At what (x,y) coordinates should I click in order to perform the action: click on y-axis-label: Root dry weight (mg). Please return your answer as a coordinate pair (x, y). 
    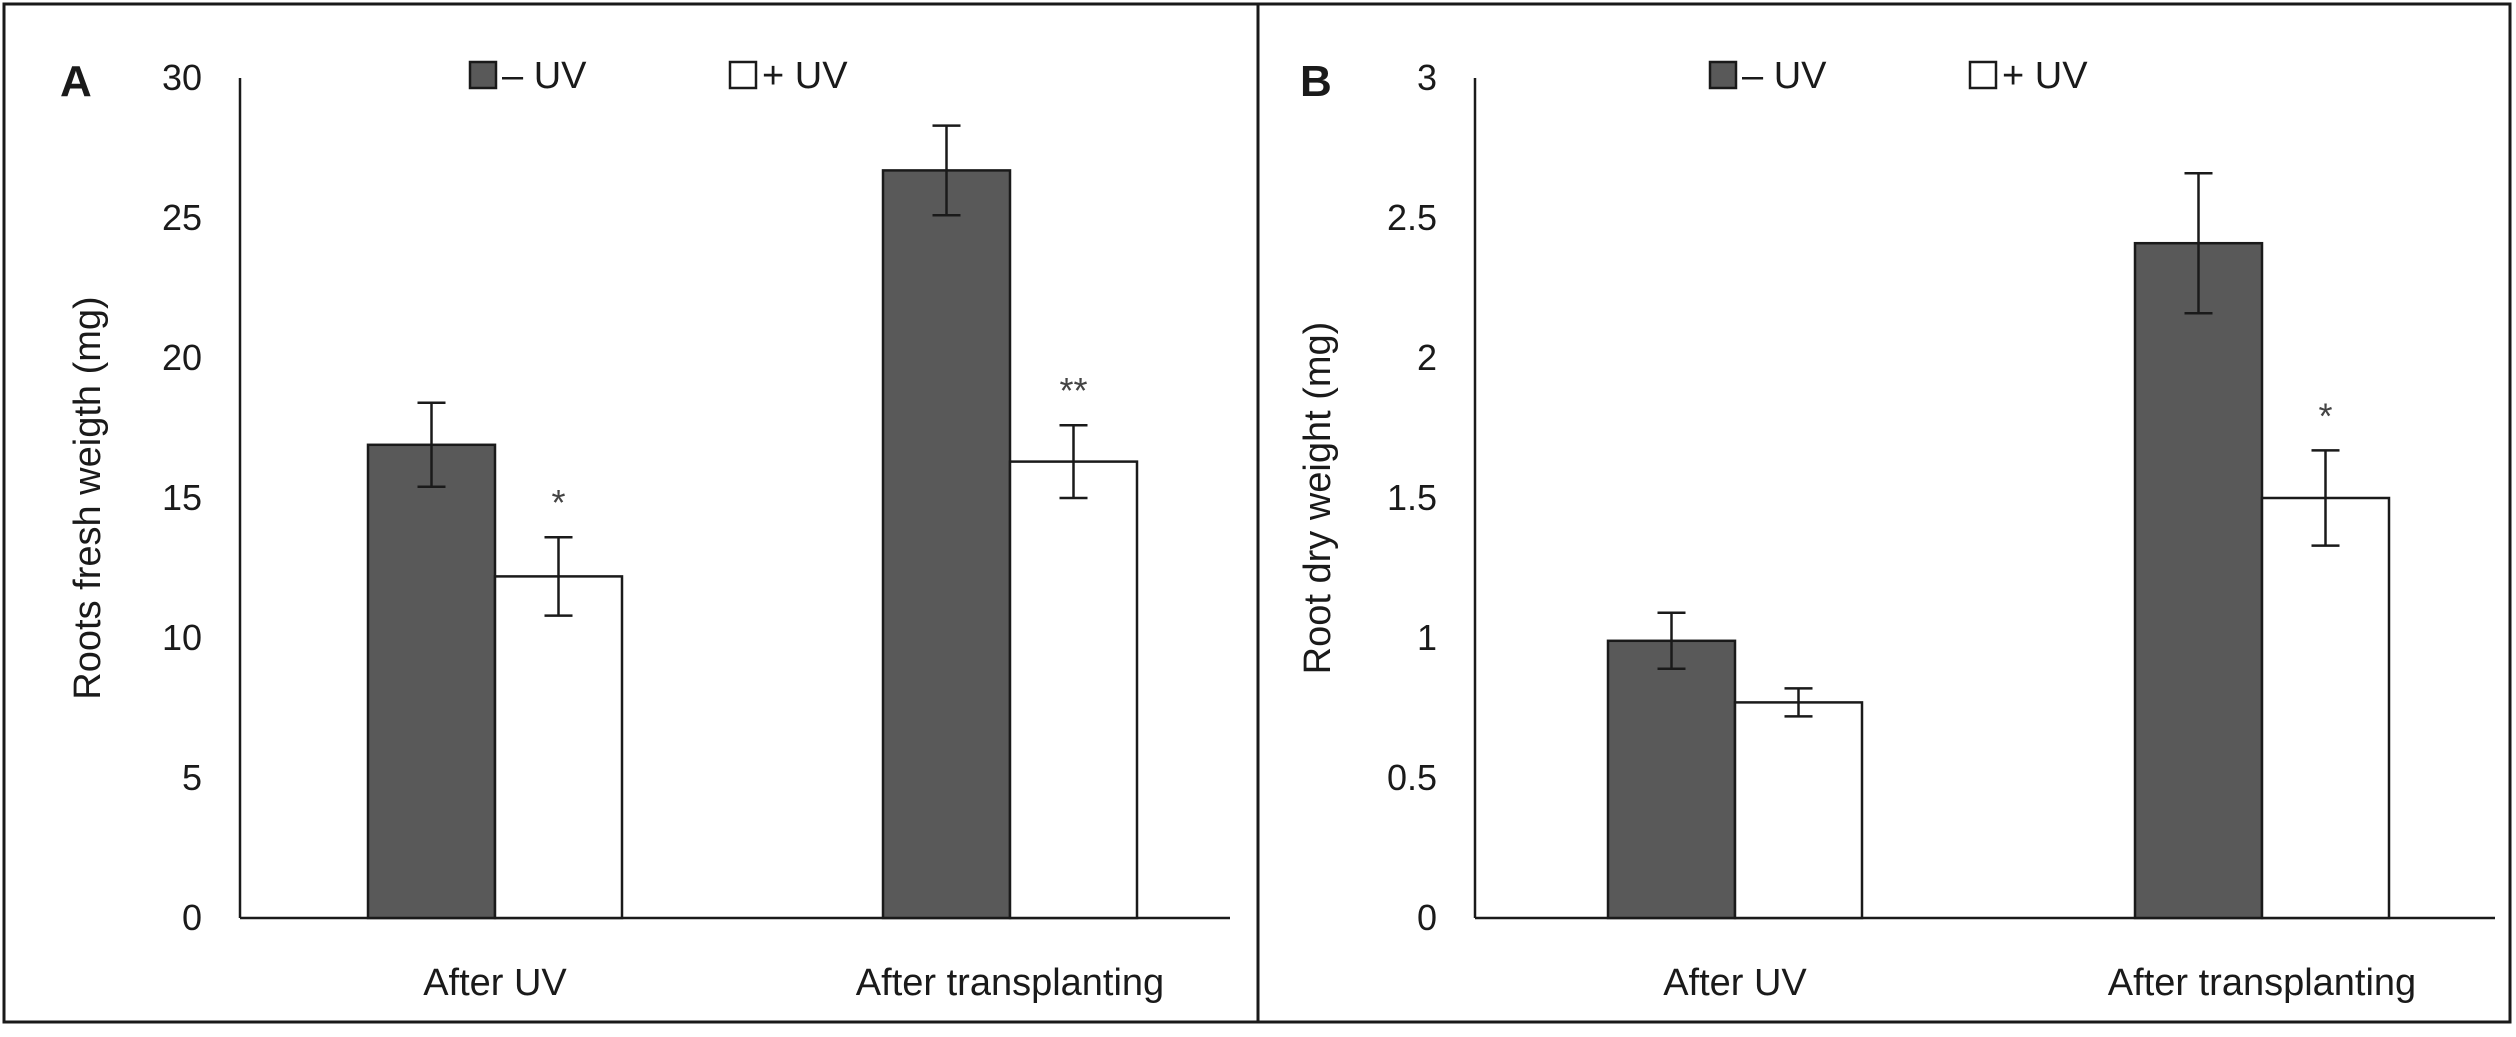
    Looking at the image, I should click on (1318, 498).